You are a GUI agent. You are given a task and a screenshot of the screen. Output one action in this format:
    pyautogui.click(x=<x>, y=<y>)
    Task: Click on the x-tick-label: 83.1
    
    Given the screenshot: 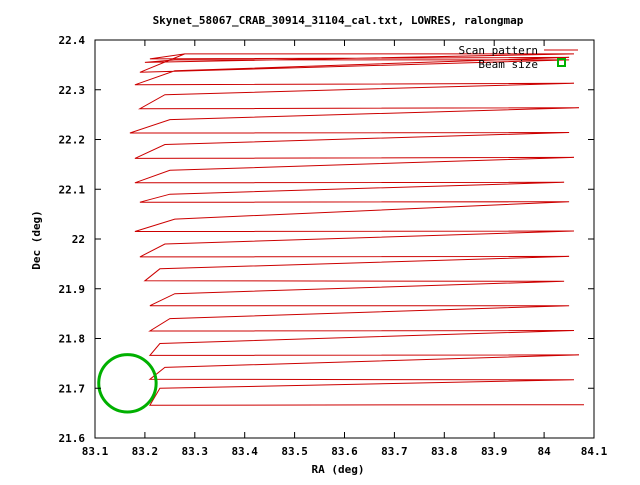 What is the action you would take?
    pyautogui.click(x=95, y=451)
    